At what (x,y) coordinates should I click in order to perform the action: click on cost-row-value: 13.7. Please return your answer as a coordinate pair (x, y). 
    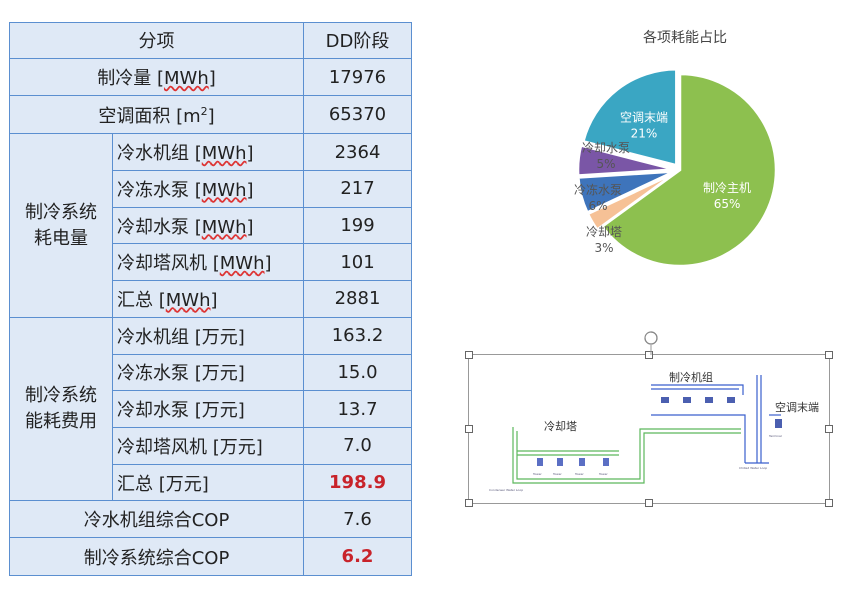
    Looking at the image, I should click on (357, 409).